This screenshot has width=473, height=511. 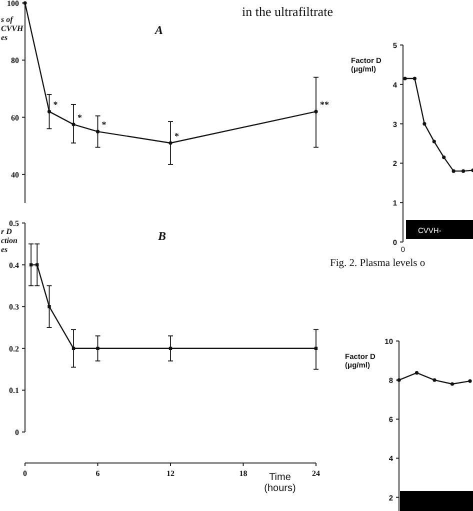 I want to click on y-tick-label: 0.2, so click(x=14, y=349).